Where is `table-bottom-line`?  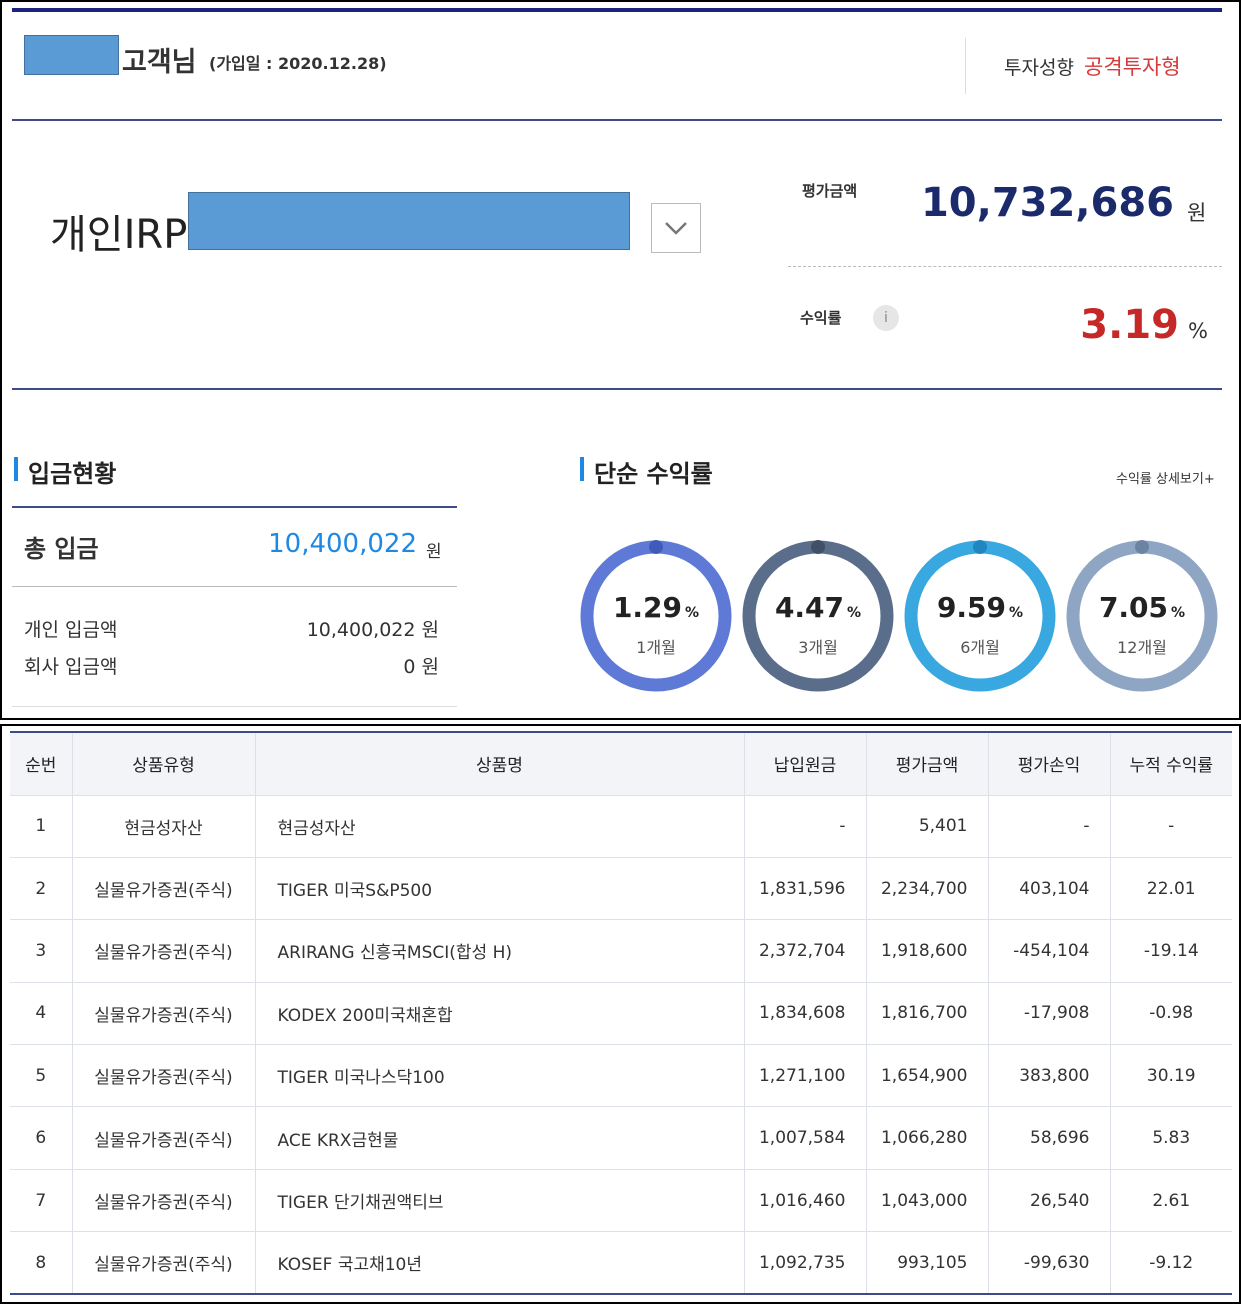
table-bottom-line is located at coordinates (621, 1294).